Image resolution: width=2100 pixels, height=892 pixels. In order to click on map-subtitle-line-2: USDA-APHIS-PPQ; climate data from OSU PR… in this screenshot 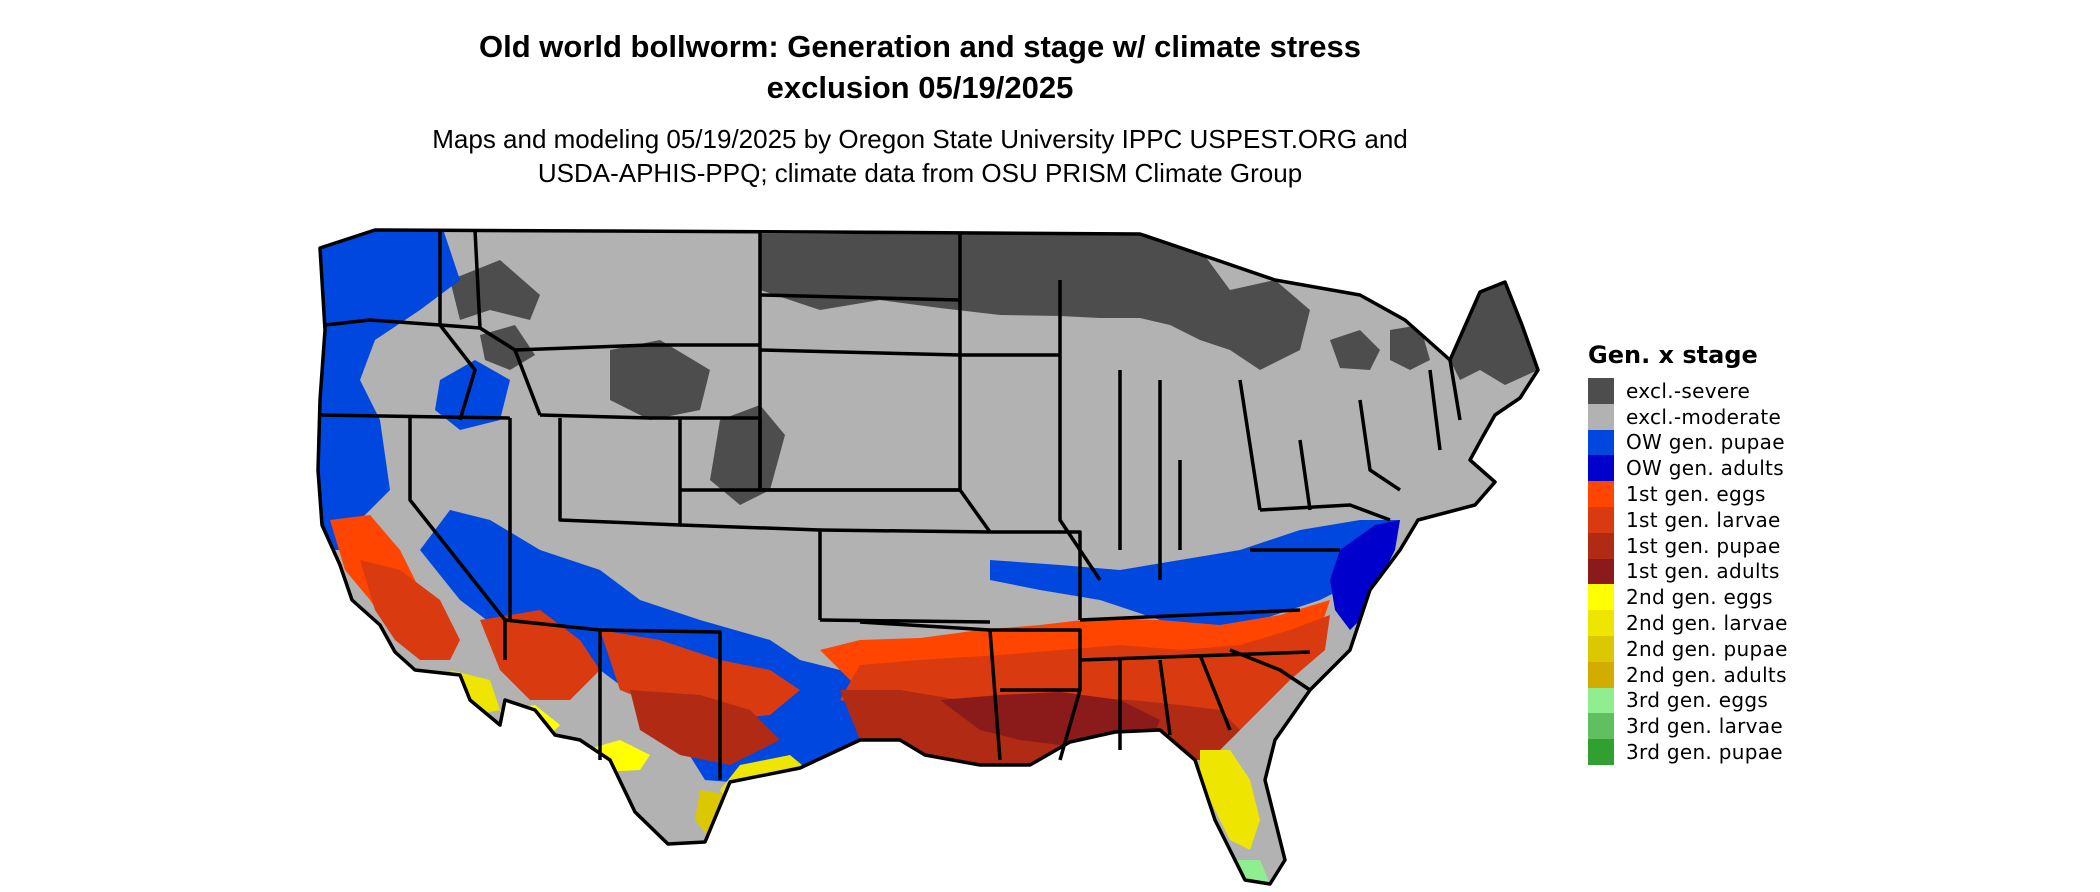, I will do `click(920, 173)`.